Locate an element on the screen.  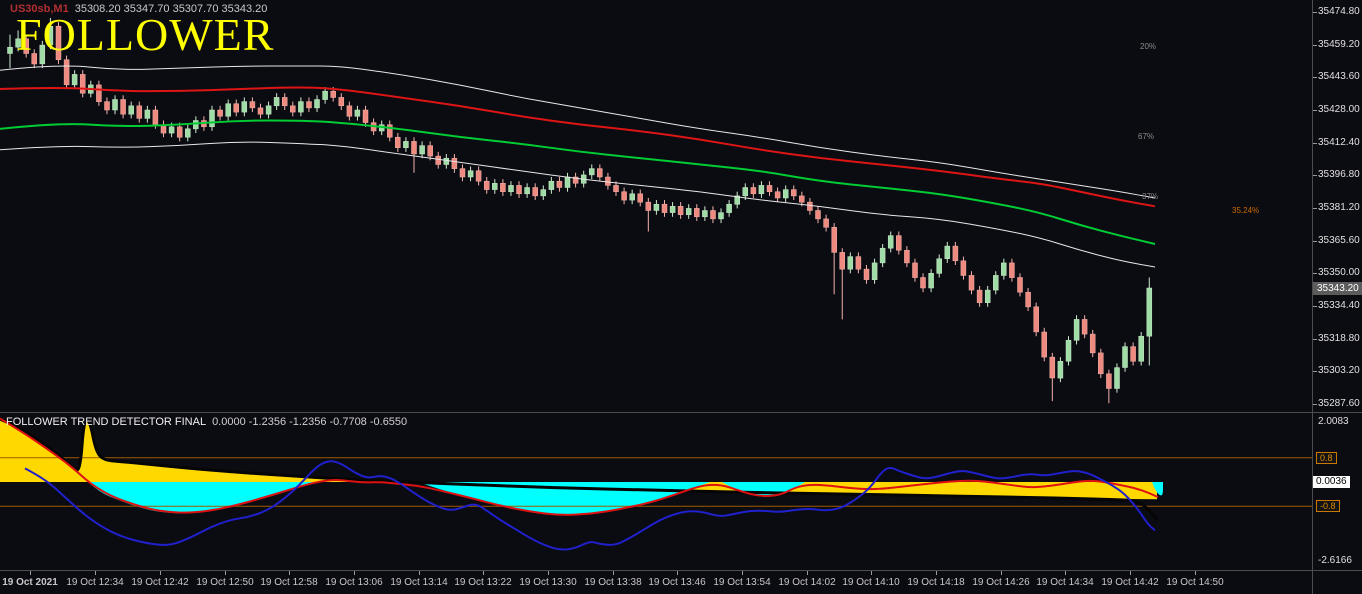
panel-separator-top is located at coordinates (681, 412).